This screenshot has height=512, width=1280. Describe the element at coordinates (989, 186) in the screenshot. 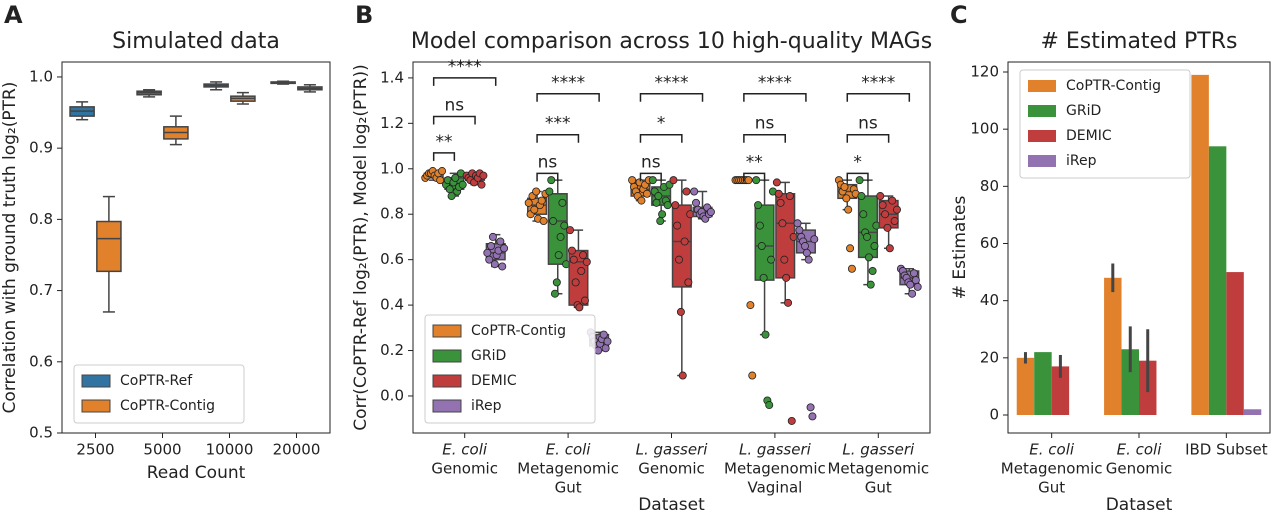

I see `y-tick-label: 80` at that location.